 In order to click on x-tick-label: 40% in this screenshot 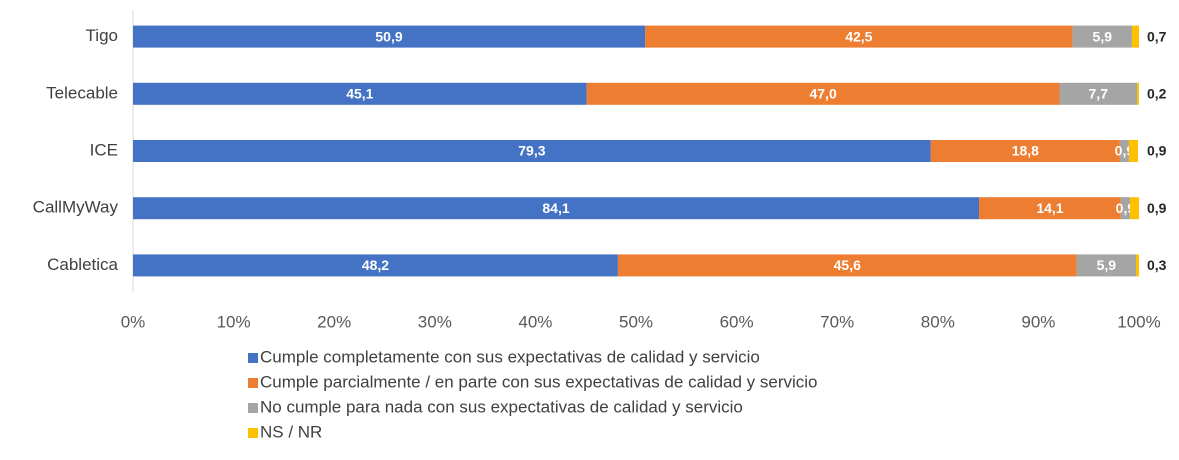, I will do `click(535, 321)`.